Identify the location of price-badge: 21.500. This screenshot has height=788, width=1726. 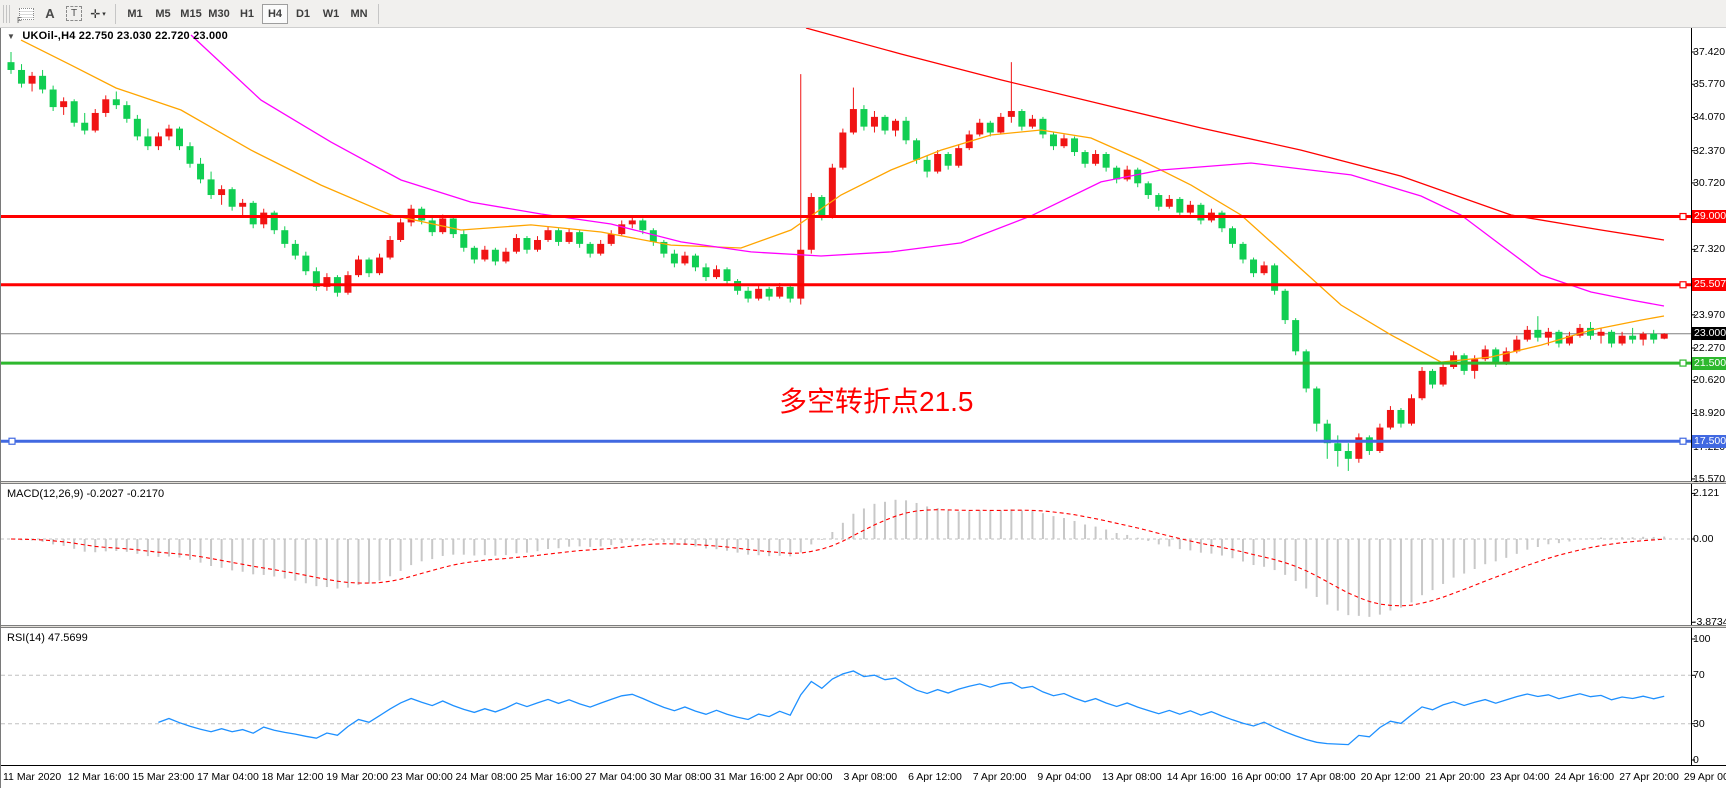
(1709, 363).